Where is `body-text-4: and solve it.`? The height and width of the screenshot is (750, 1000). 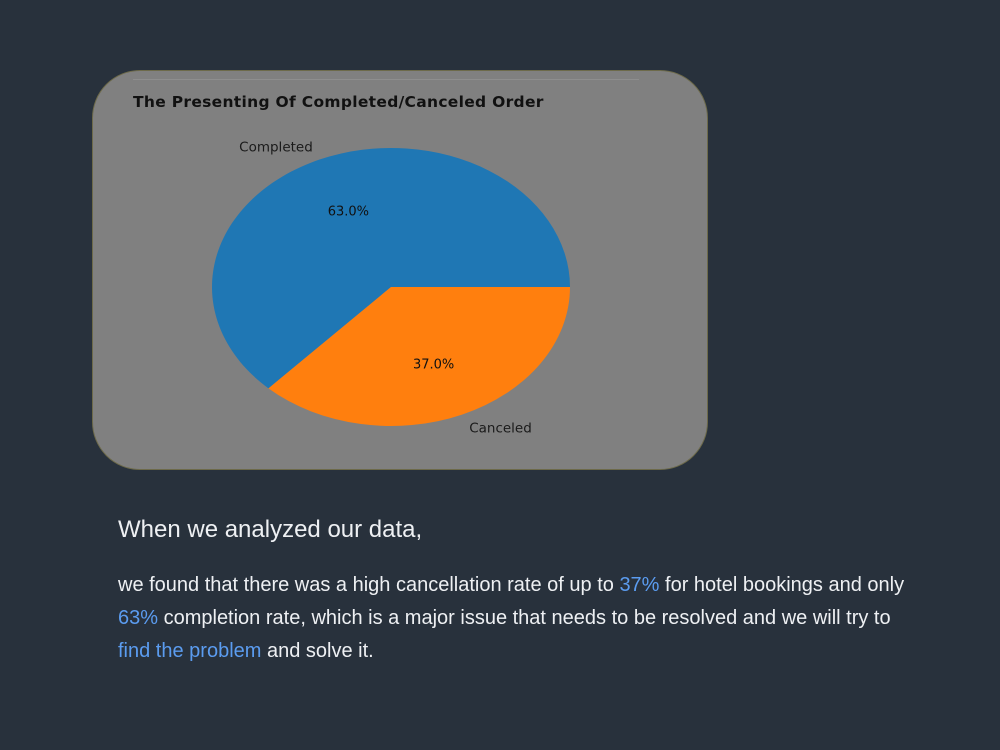
body-text-4: and solve it. is located at coordinates (317, 651).